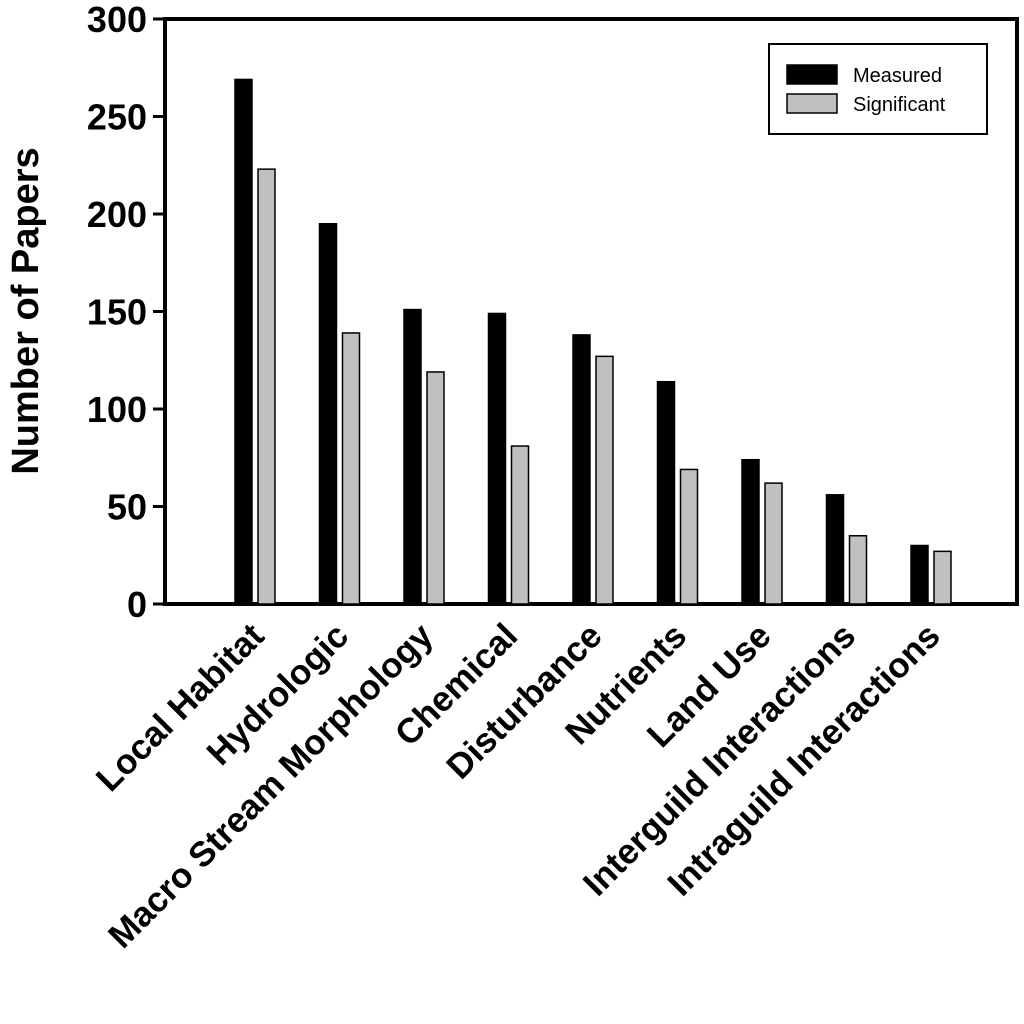 The width and height of the screenshot is (1024, 1024). I want to click on category-label: Macro Stream Morphology, so click(271, 786).